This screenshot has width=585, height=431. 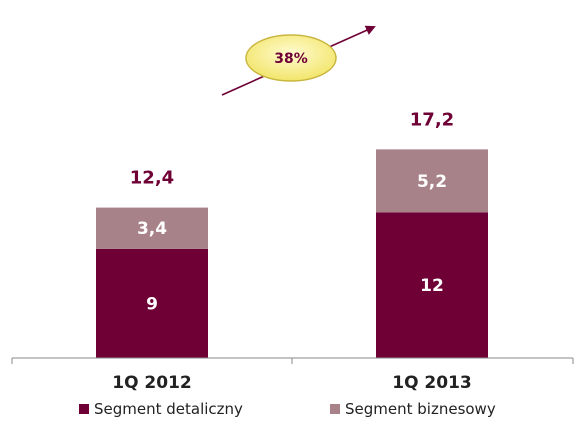 I want to click on category-label-1q-2012: 1Q 2012, so click(x=152, y=383).